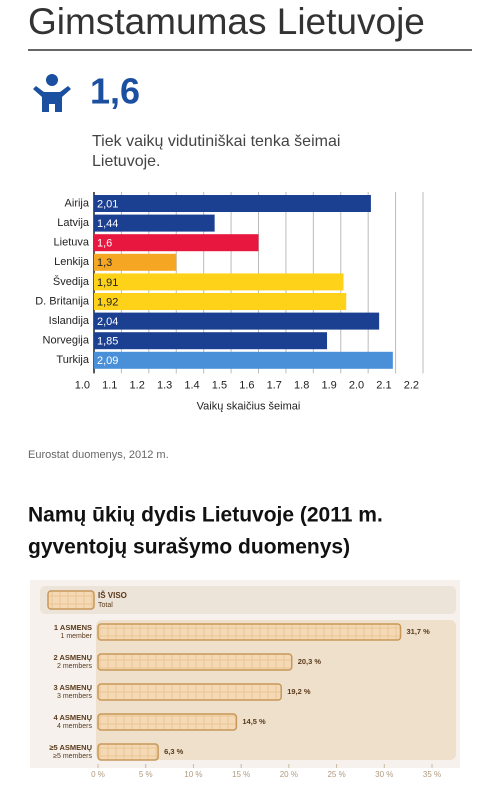 This screenshot has width=488, height=800. Describe the element at coordinates (246, 385) in the screenshot. I see `x-tick-label: 1.6` at that location.